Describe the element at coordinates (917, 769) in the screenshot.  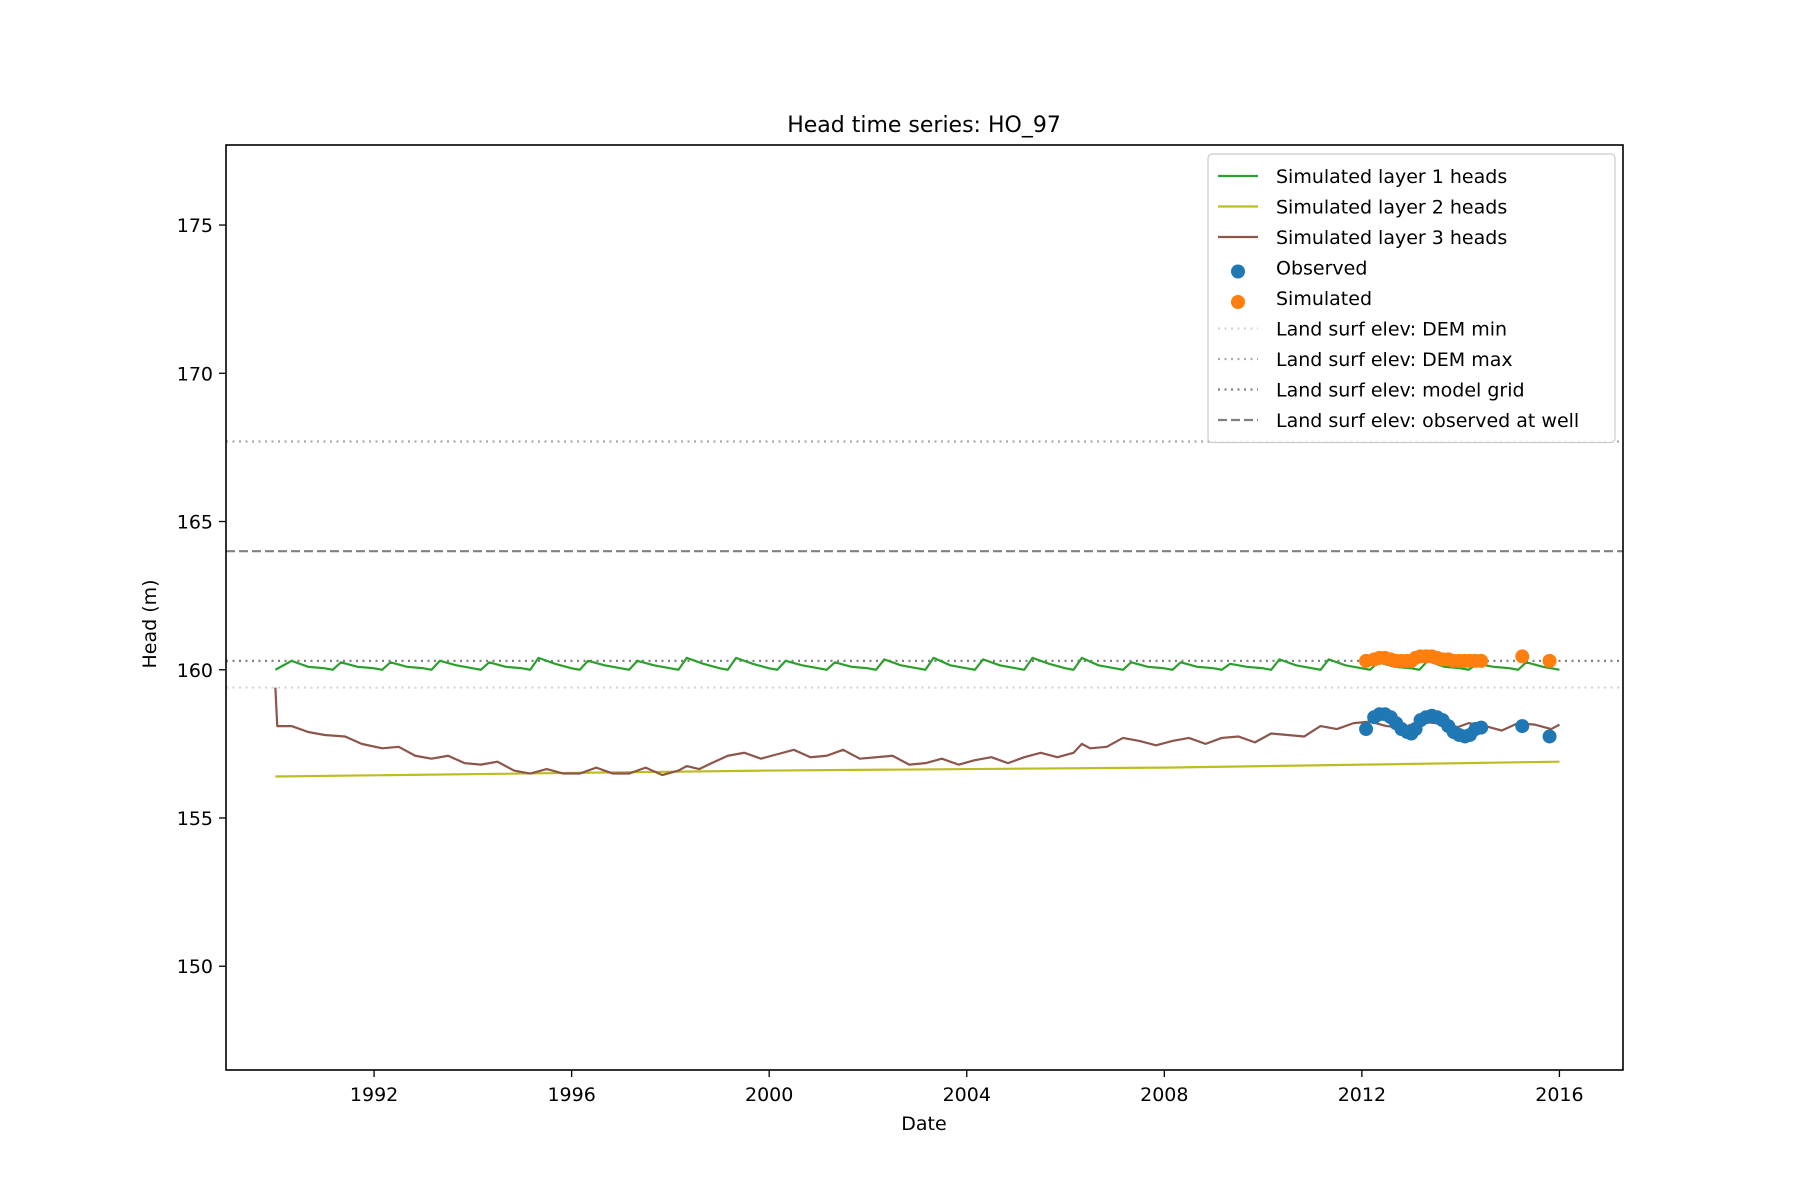
I see `series-line-simulated-layer-2-heads` at that location.